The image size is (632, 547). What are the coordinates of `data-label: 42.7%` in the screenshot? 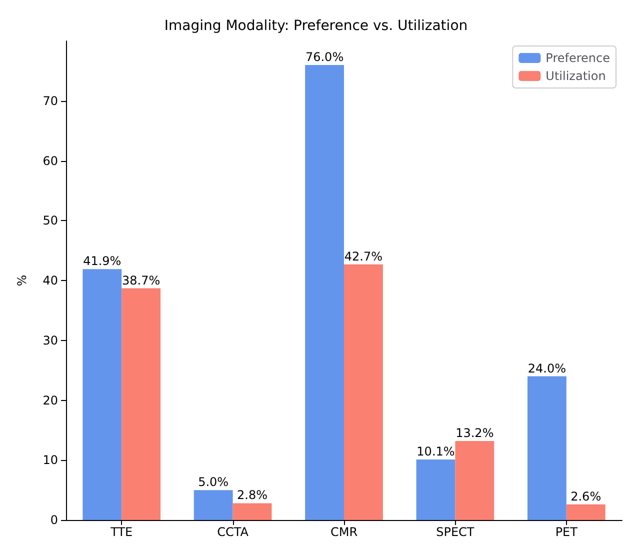 It's located at (363, 256).